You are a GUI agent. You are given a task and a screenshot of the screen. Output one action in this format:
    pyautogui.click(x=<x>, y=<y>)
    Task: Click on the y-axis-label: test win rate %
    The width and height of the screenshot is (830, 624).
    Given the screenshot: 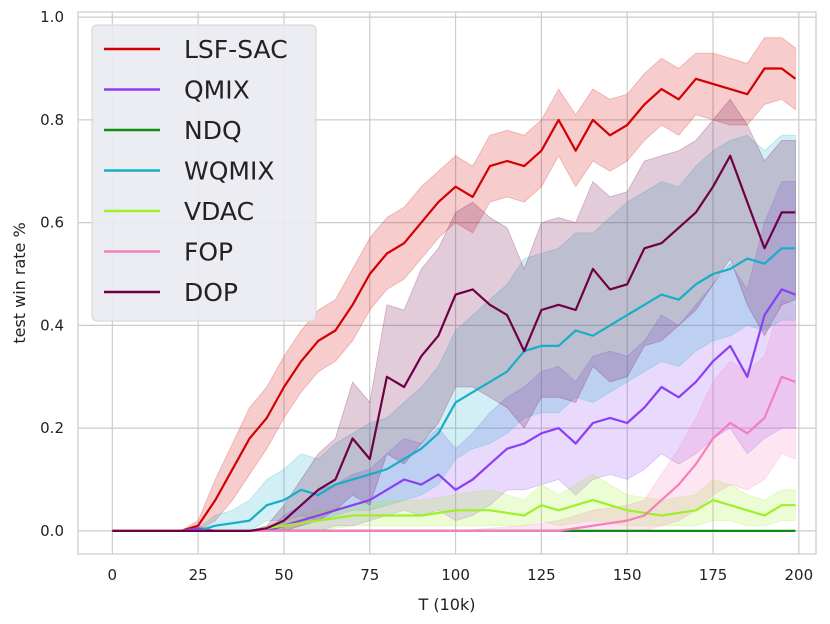 What is the action you would take?
    pyautogui.click(x=19, y=282)
    